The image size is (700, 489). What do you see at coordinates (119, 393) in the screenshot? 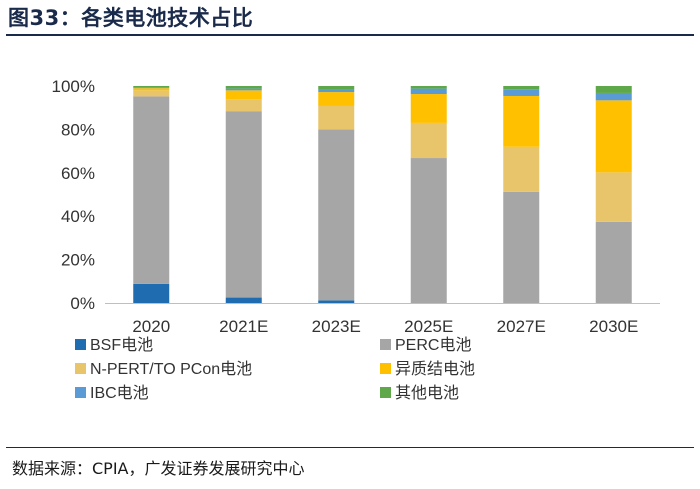
I see `legend-label: IBC电池` at bounding box center [119, 393].